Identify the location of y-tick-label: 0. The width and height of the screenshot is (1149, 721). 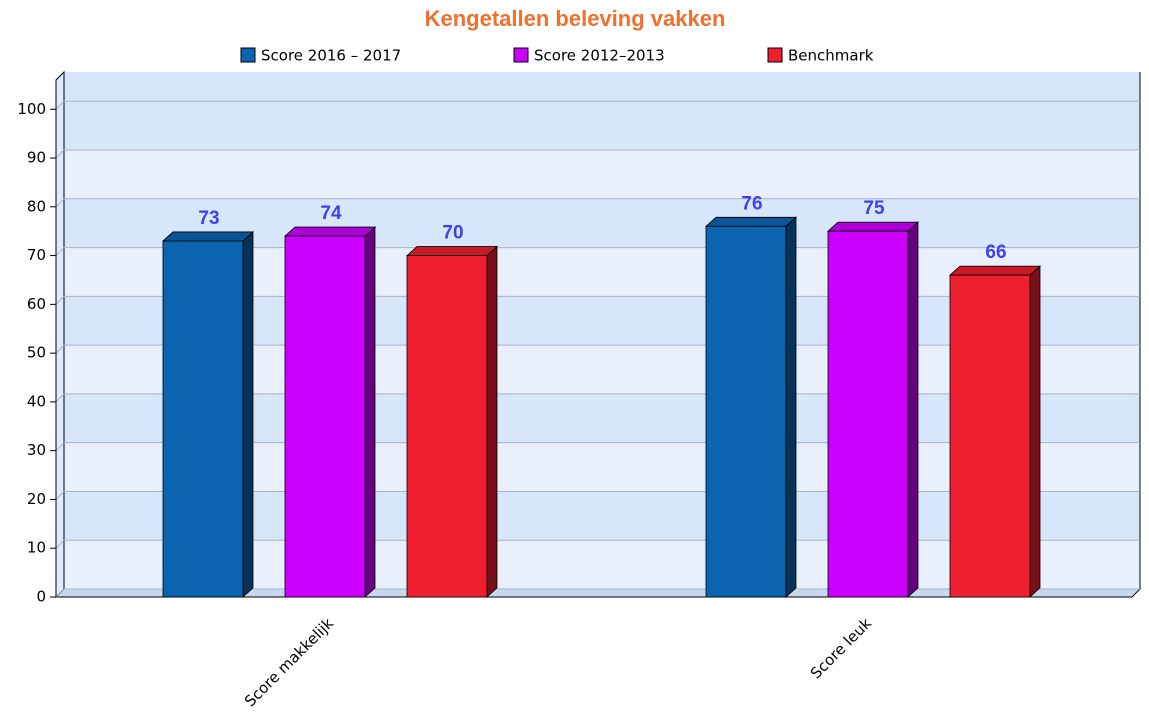
(41, 597).